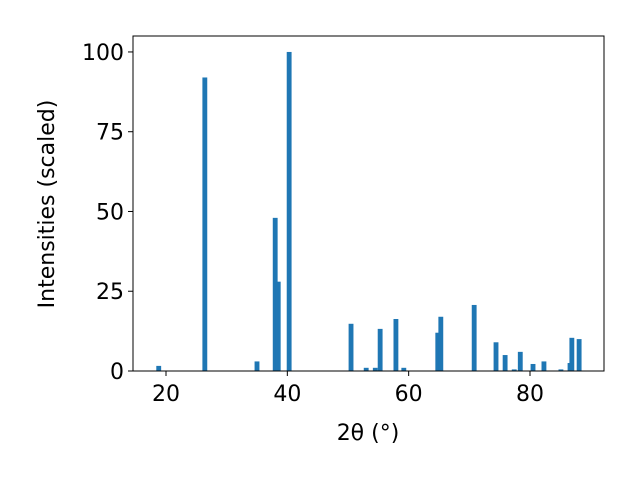 This screenshot has height=480, width=640. Describe the element at coordinates (103, 53) in the screenshot. I see `y-tick-label: 100` at that location.